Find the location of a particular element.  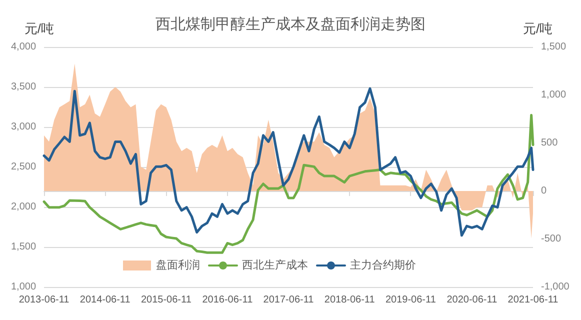

x-tick-label: 2014-06-11 is located at coordinates (105, 300).